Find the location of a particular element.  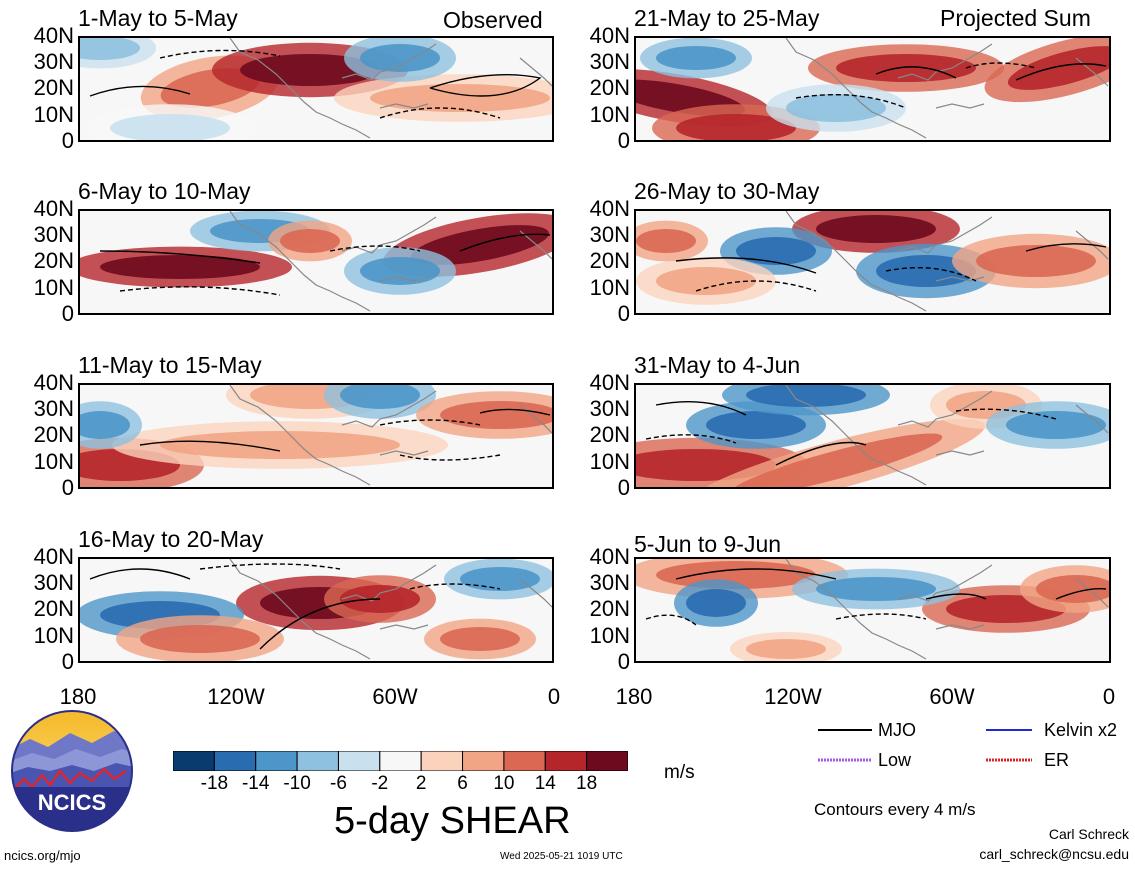

panel-title-4: 16-May to 20-May is located at coordinates (171, 539).